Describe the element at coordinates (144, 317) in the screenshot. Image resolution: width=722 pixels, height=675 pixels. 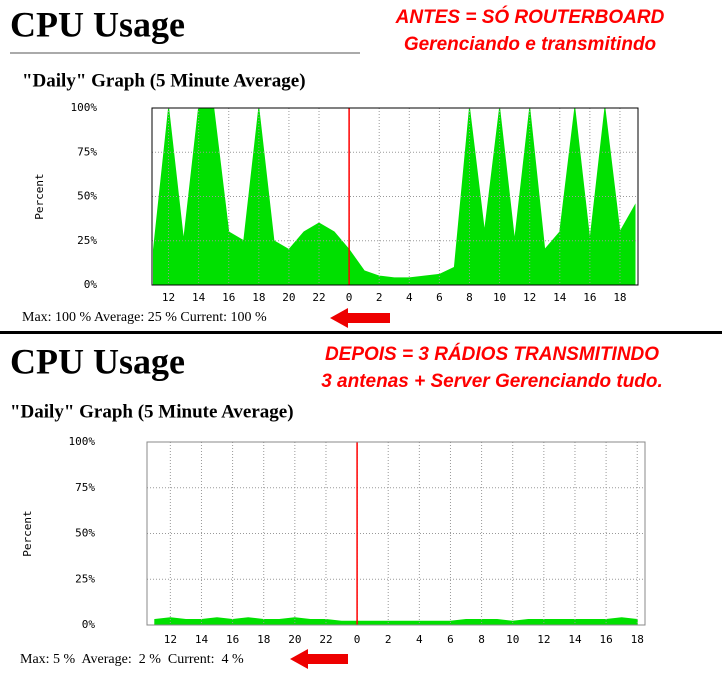
I see `summary: Max: 100 % Average: 25 % Current: 100 %` at that location.